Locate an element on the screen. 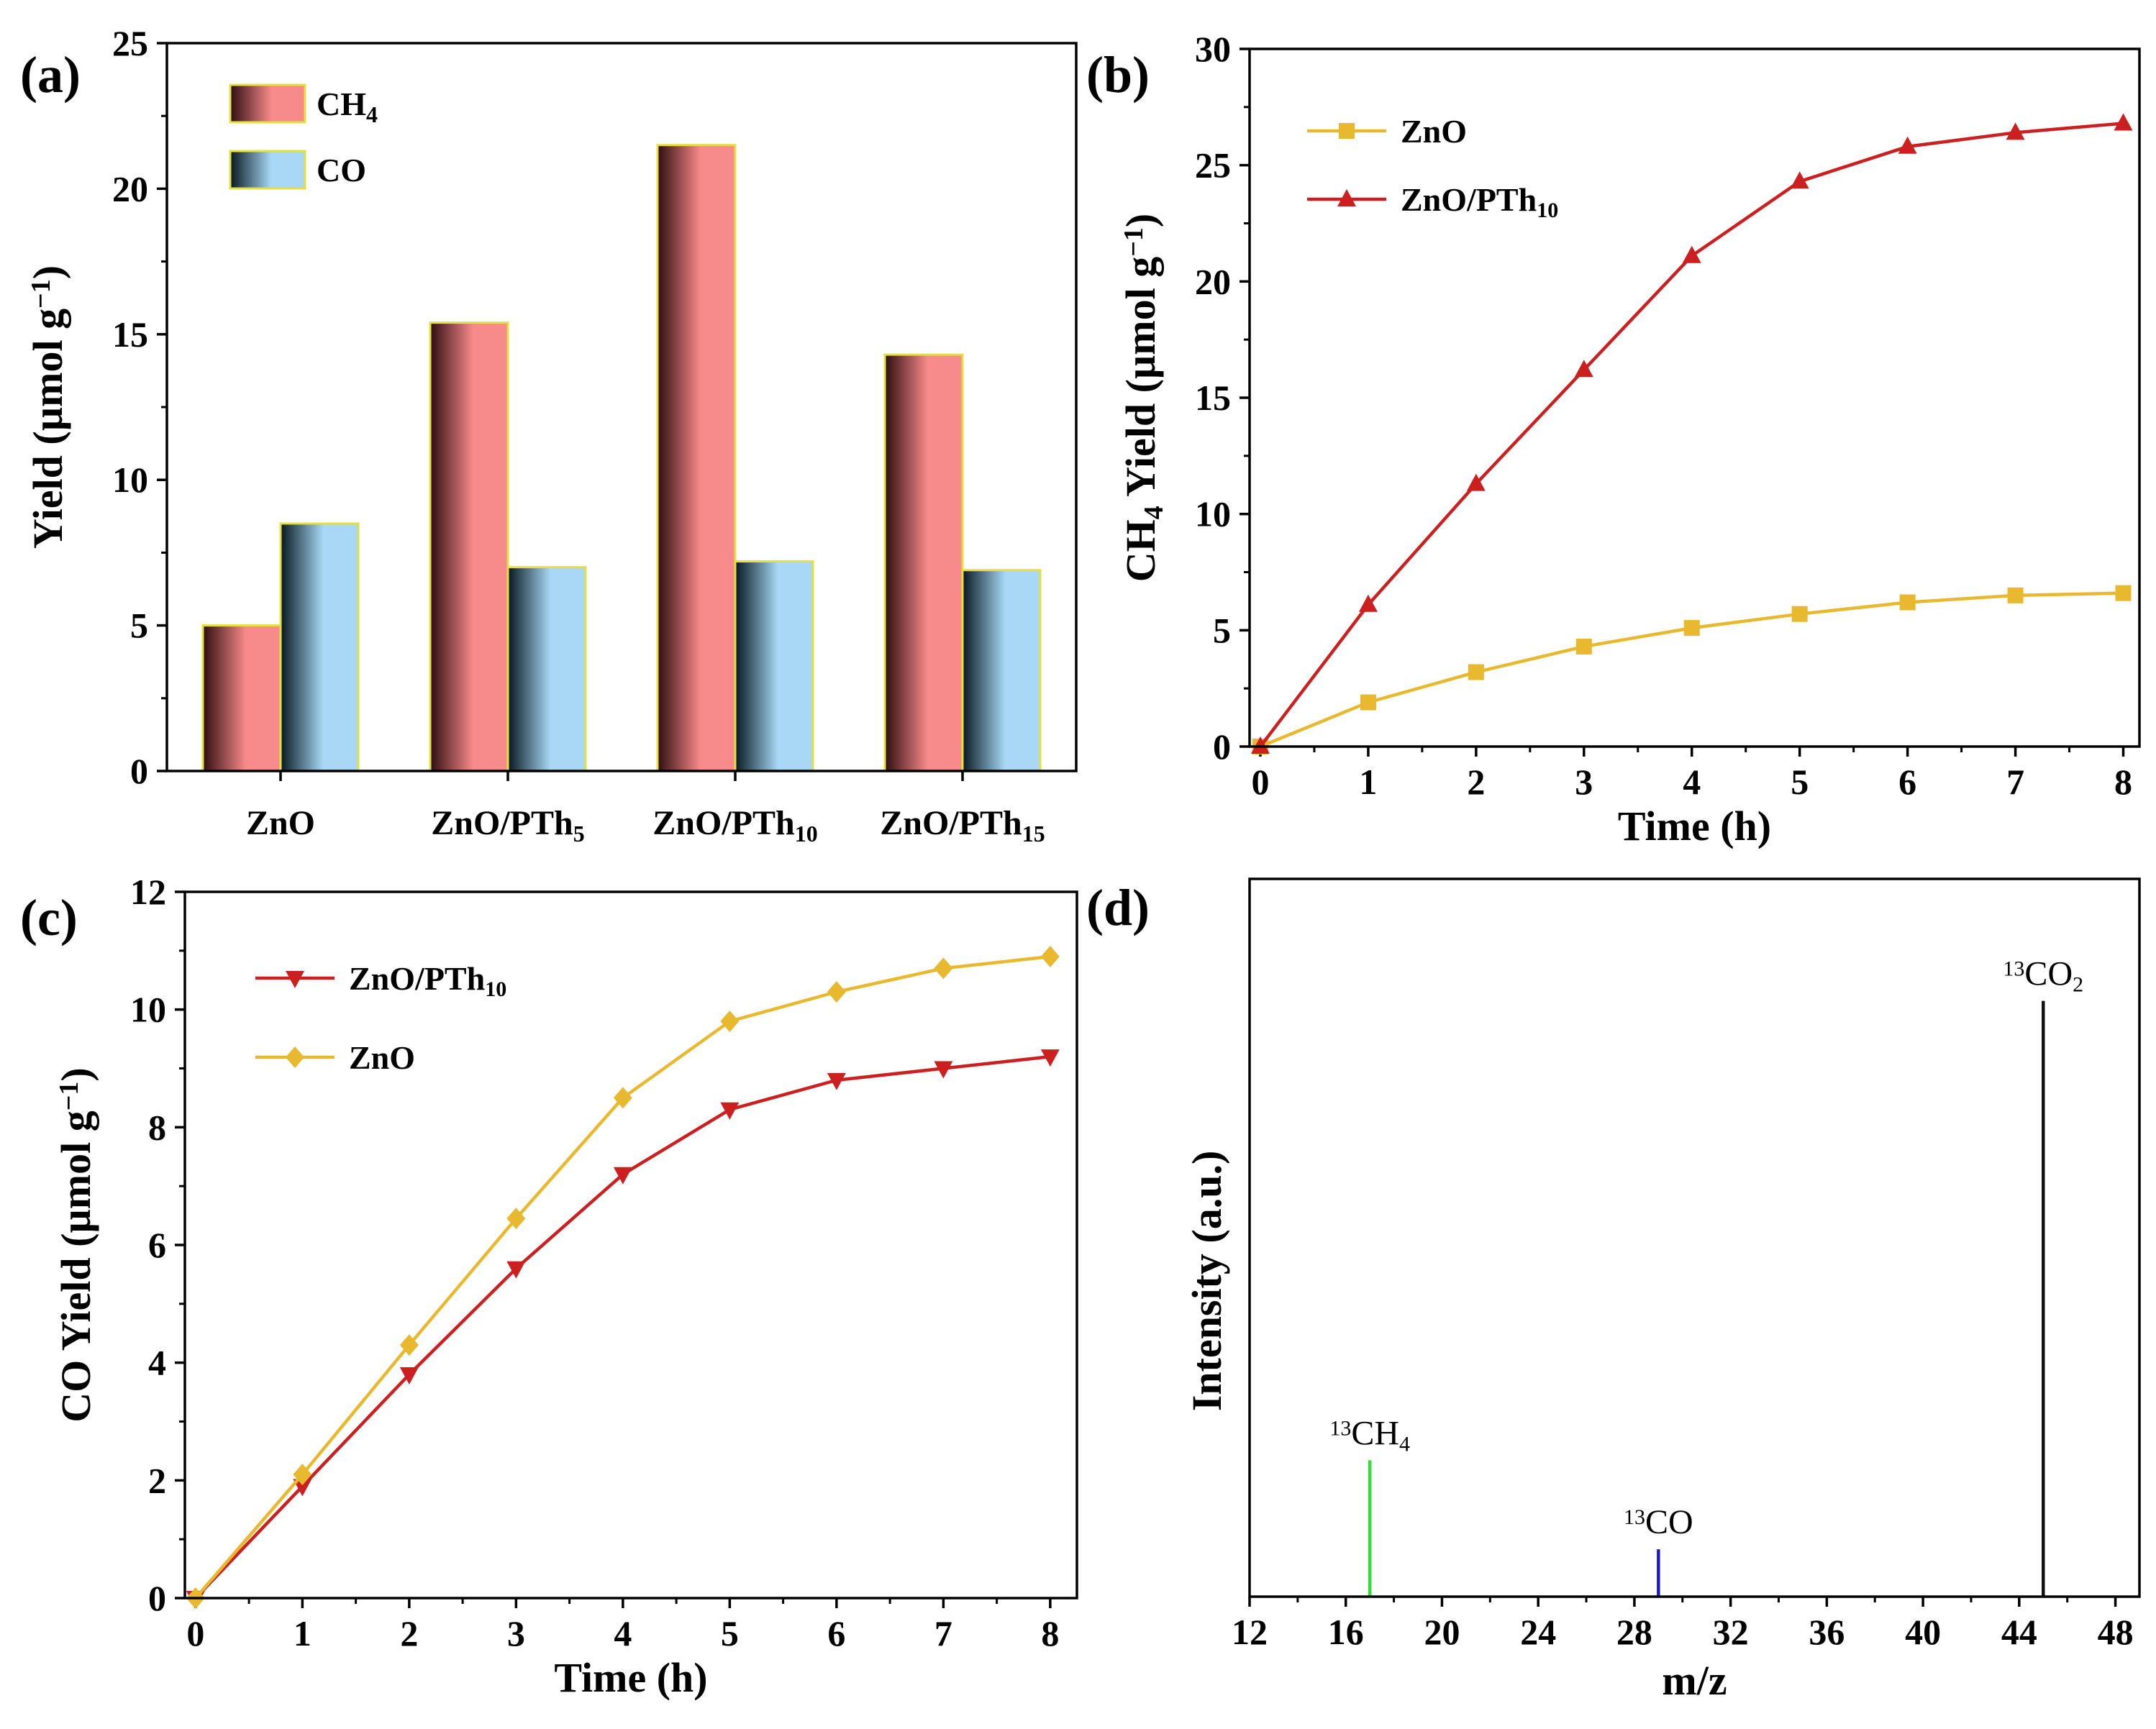  x-tick-label-d: 28 is located at coordinates (1634, 1632).